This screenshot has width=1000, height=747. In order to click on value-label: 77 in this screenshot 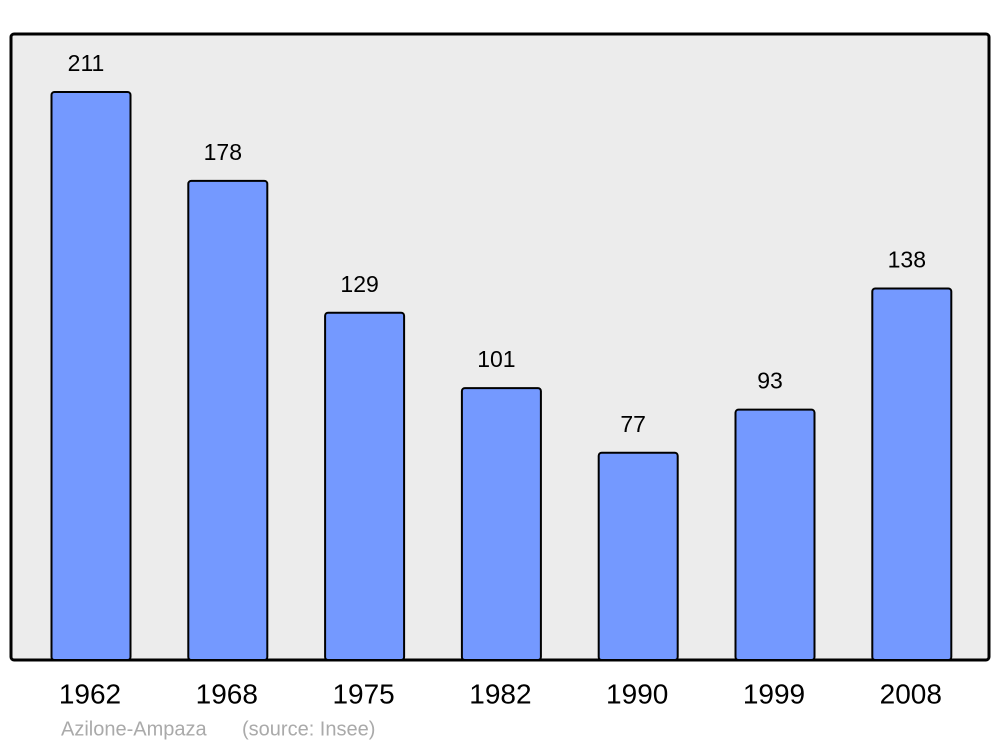, I will do `click(633, 424)`.